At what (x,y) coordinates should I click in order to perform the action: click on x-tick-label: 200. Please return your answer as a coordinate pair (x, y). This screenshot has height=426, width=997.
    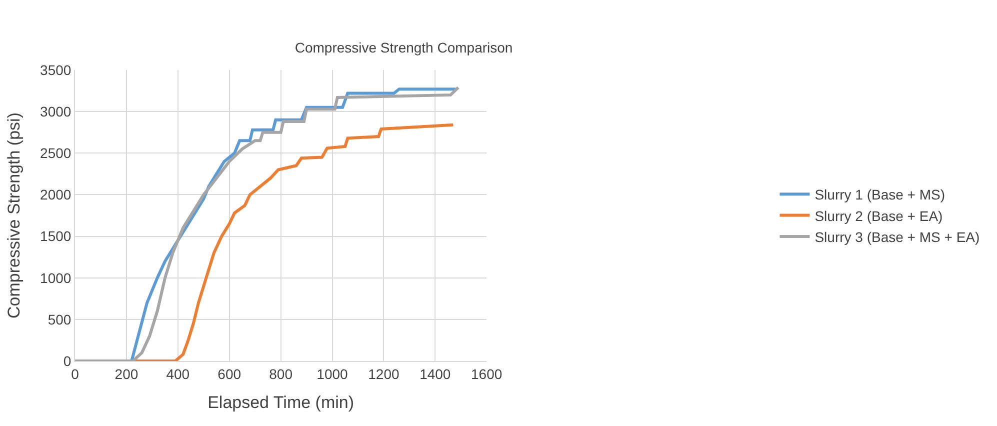
    Looking at the image, I should click on (126, 374).